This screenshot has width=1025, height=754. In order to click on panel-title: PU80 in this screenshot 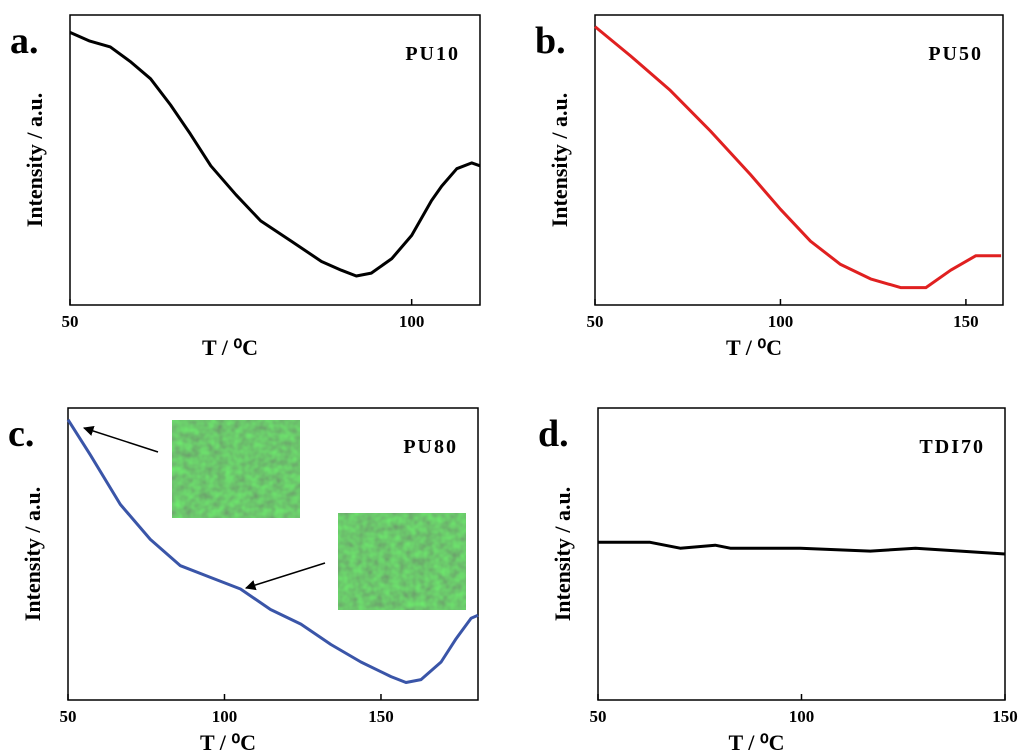, I will do `click(430, 447)`.